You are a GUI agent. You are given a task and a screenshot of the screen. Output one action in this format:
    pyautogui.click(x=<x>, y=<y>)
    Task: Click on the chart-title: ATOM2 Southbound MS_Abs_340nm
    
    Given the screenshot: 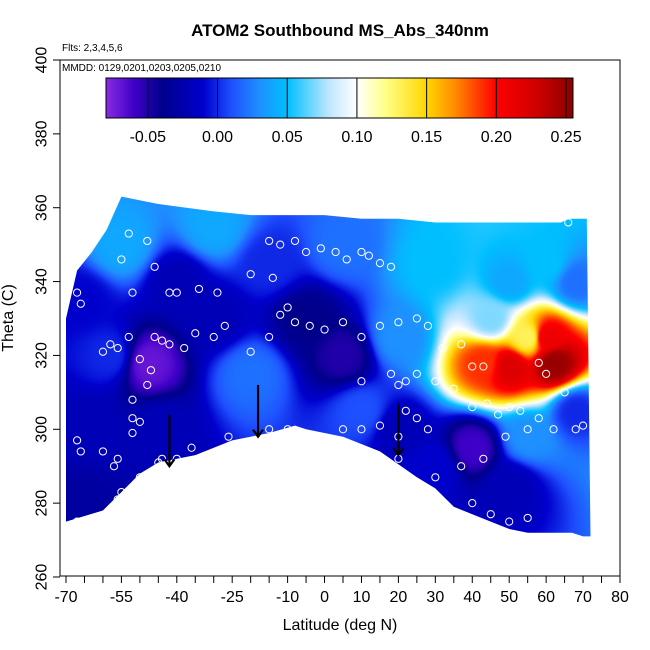 What is the action you would take?
    pyautogui.click(x=340, y=30)
    